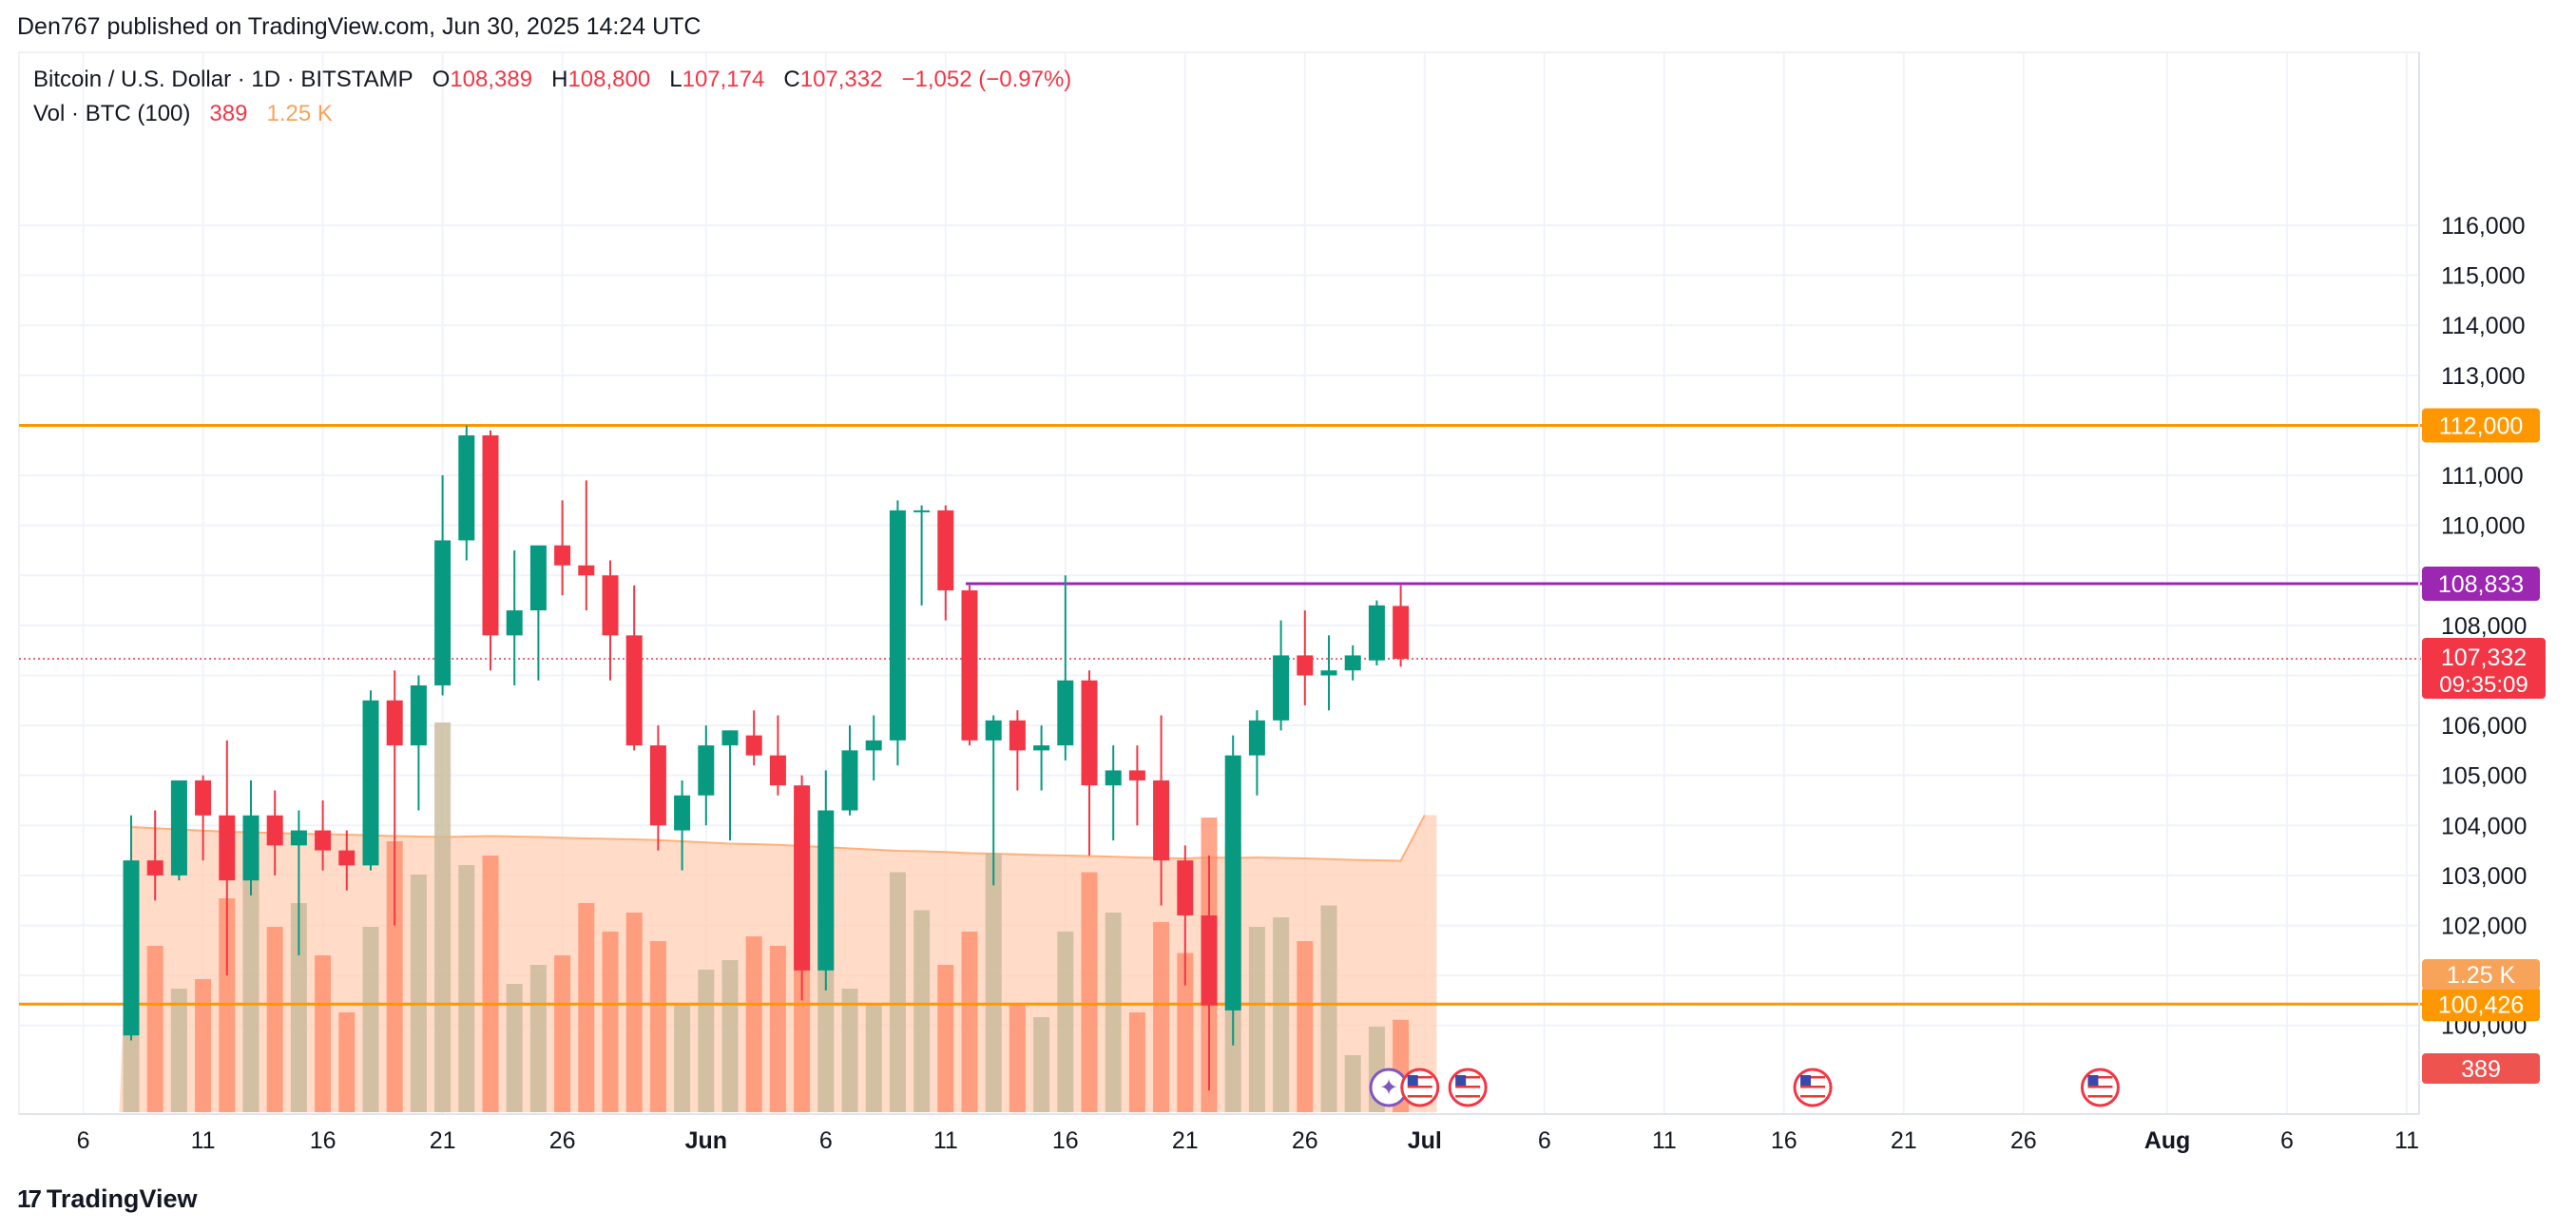 This screenshot has height=1232, width=2576. Describe the element at coordinates (2481, 425) in the screenshot. I see `level-tag-resistance: 112,000` at that location.